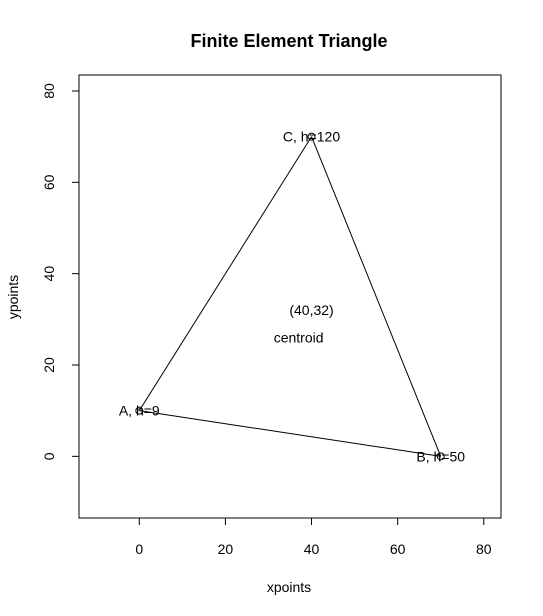 Image resolution: width=543 pixels, height=616 pixels. Describe the element at coordinates (49, 91) in the screenshot. I see `y-tick-label: 80` at that location.